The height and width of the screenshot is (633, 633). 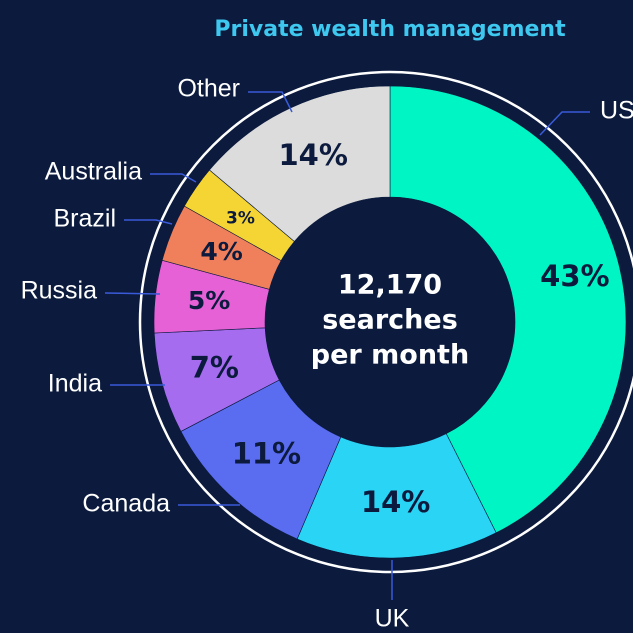 What do you see at coordinates (93, 172) in the screenshot?
I see `category-label: Australia` at bounding box center [93, 172].